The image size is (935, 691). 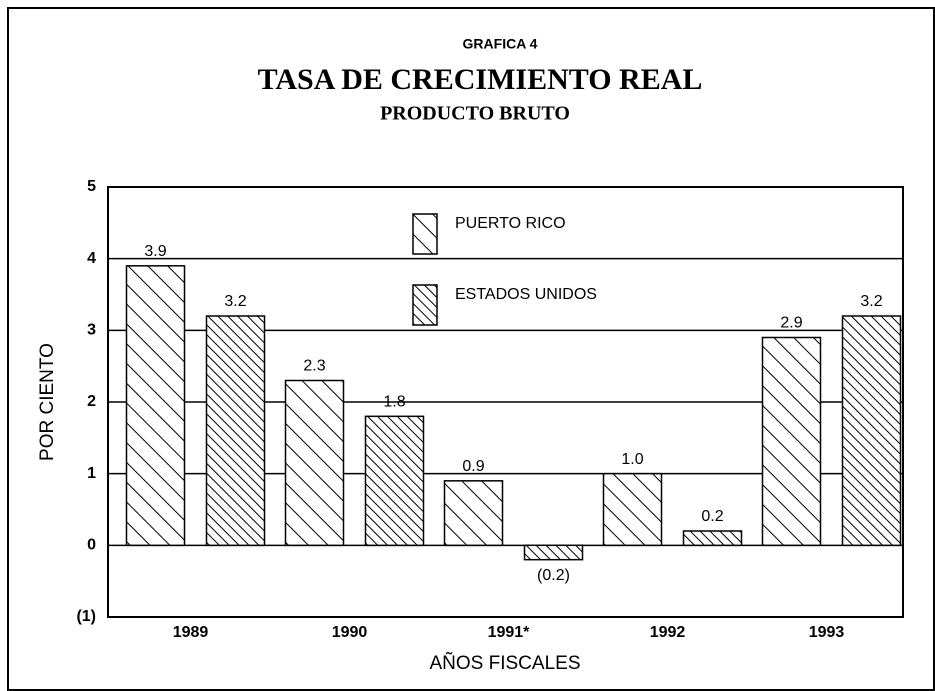 What do you see at coordinates (191, 632) in the screenshot?
I see `x-tick-label: 1989` at bounding box center [191, 632].